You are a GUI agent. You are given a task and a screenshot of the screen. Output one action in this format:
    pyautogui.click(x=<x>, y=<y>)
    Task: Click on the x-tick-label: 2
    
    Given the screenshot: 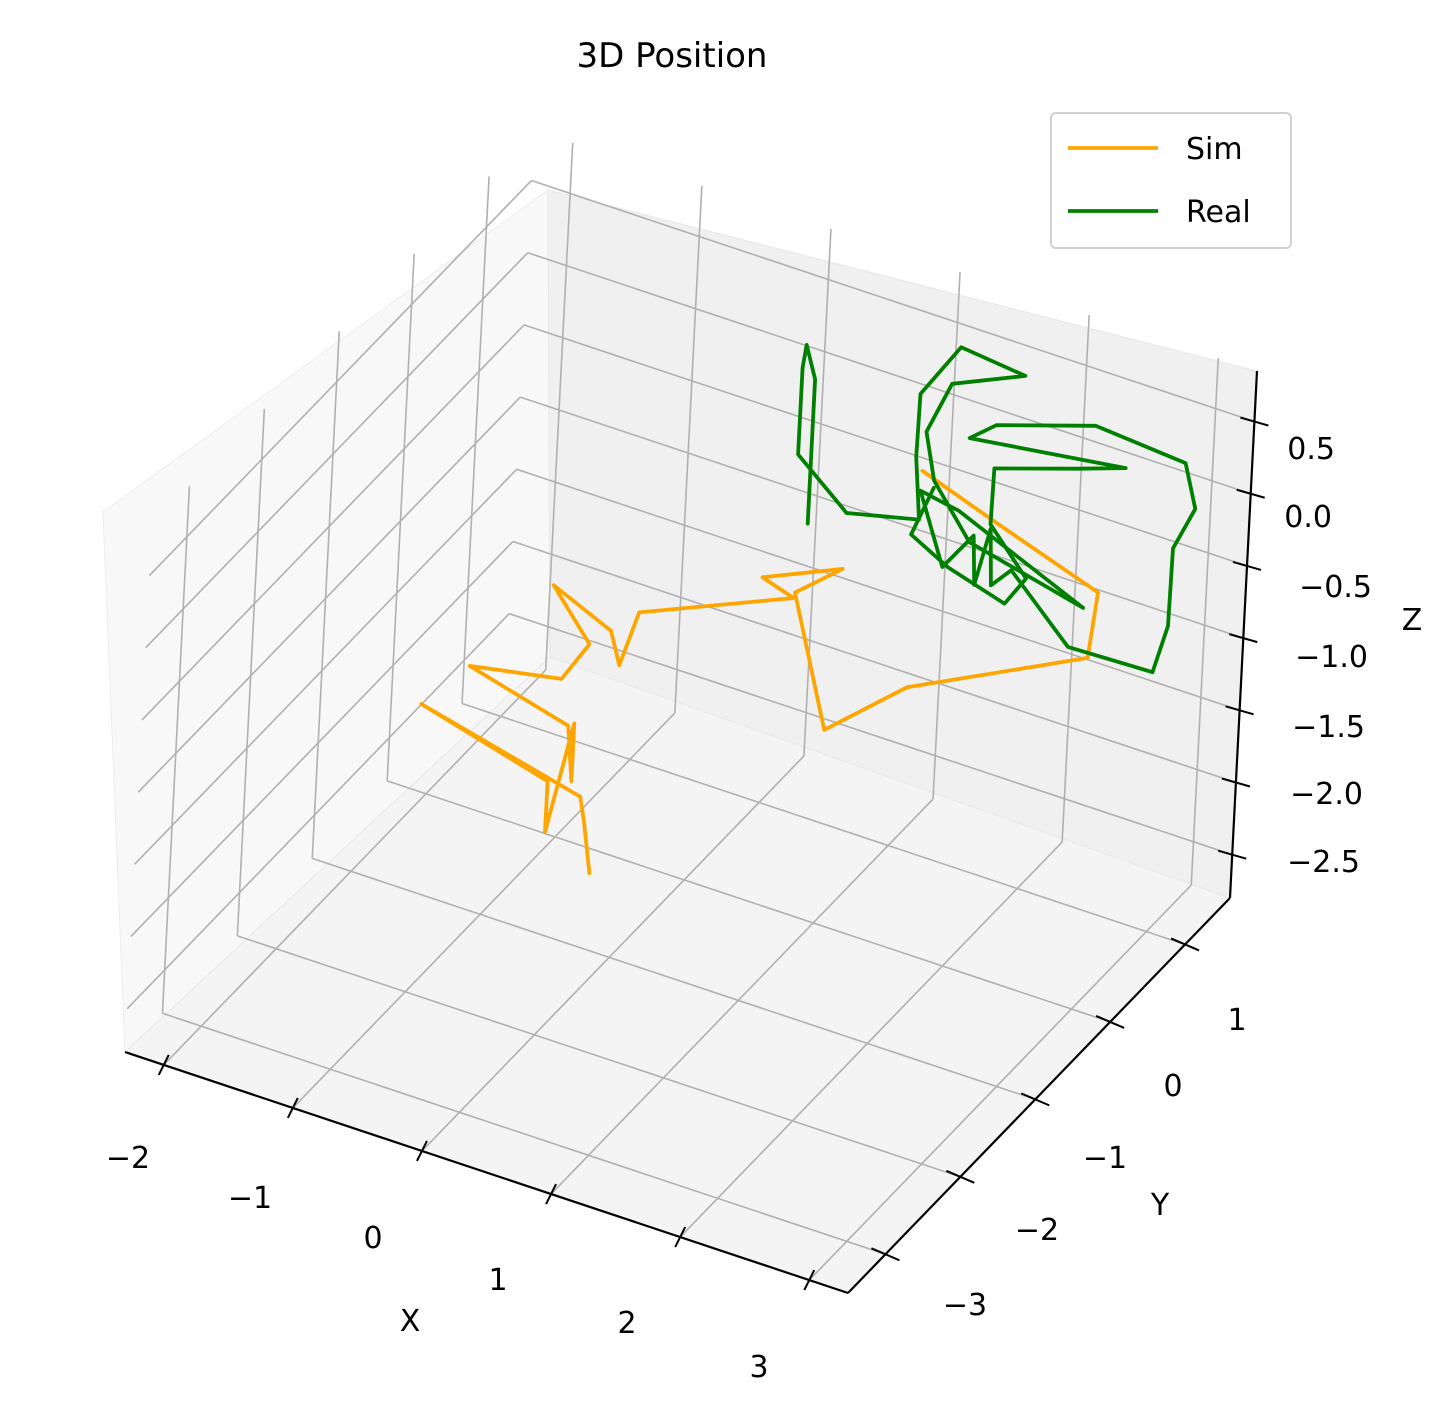 What is the action you would take?
    pyautogui.click(x=626, y=1323)
    